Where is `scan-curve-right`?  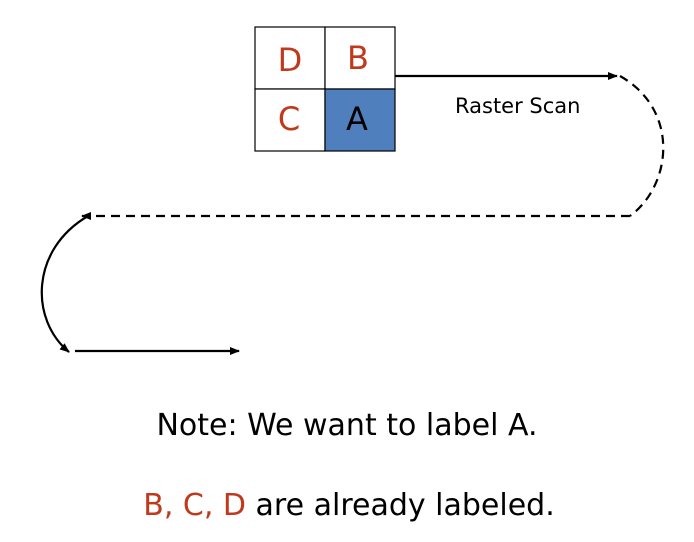 scan-curve-right is located at coordinates (642, 146).